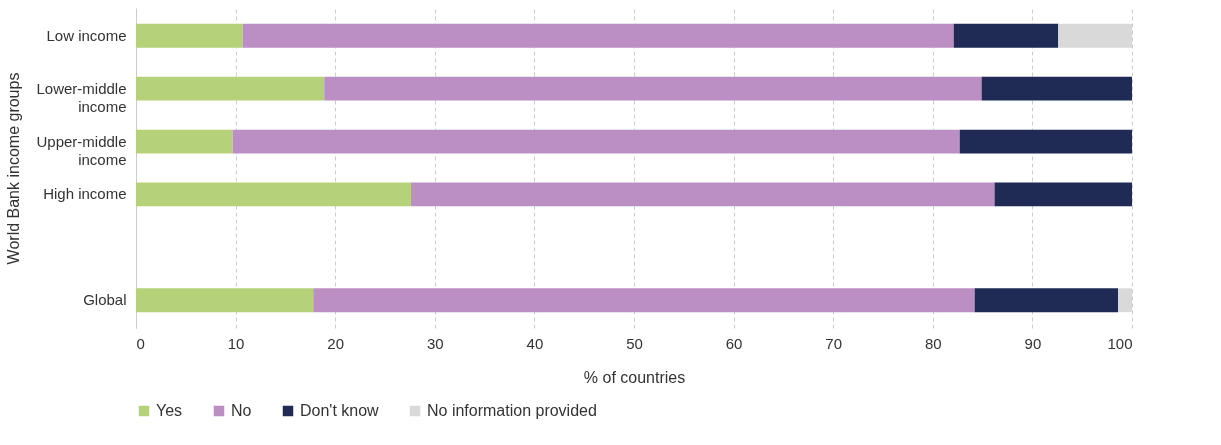  What do you see at coordinates (734, 343) in the screenshot?
I see `x-tick-label: 60` at bounding box center [734, 343].